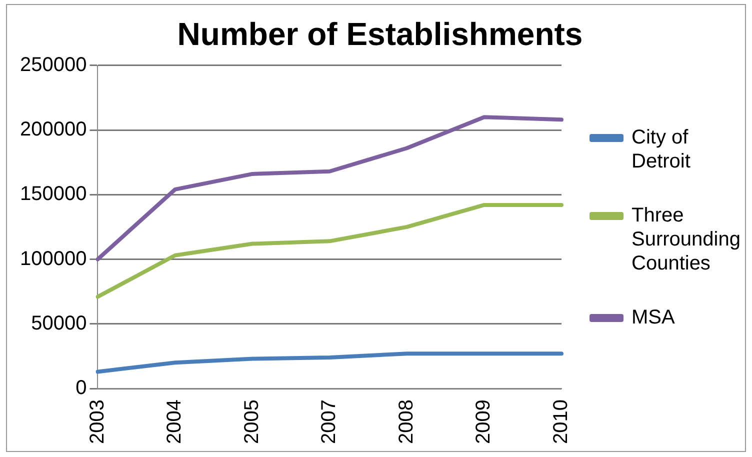 This screenshot has height=457, width=752. I want to click on y-tick-label: 250000, so click(53, 65).